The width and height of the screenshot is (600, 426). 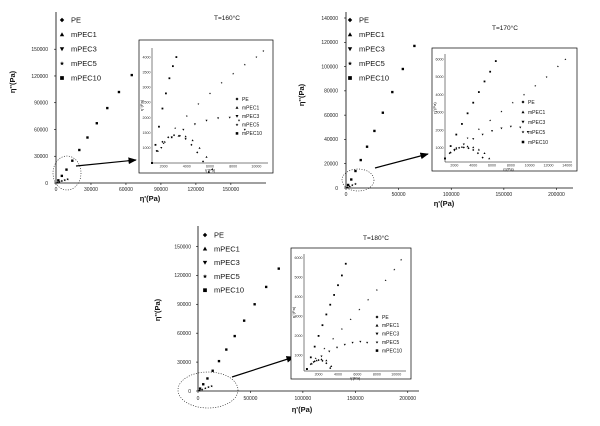 I want to click on y-tick-label: 100000, so click(x=329, y=67).